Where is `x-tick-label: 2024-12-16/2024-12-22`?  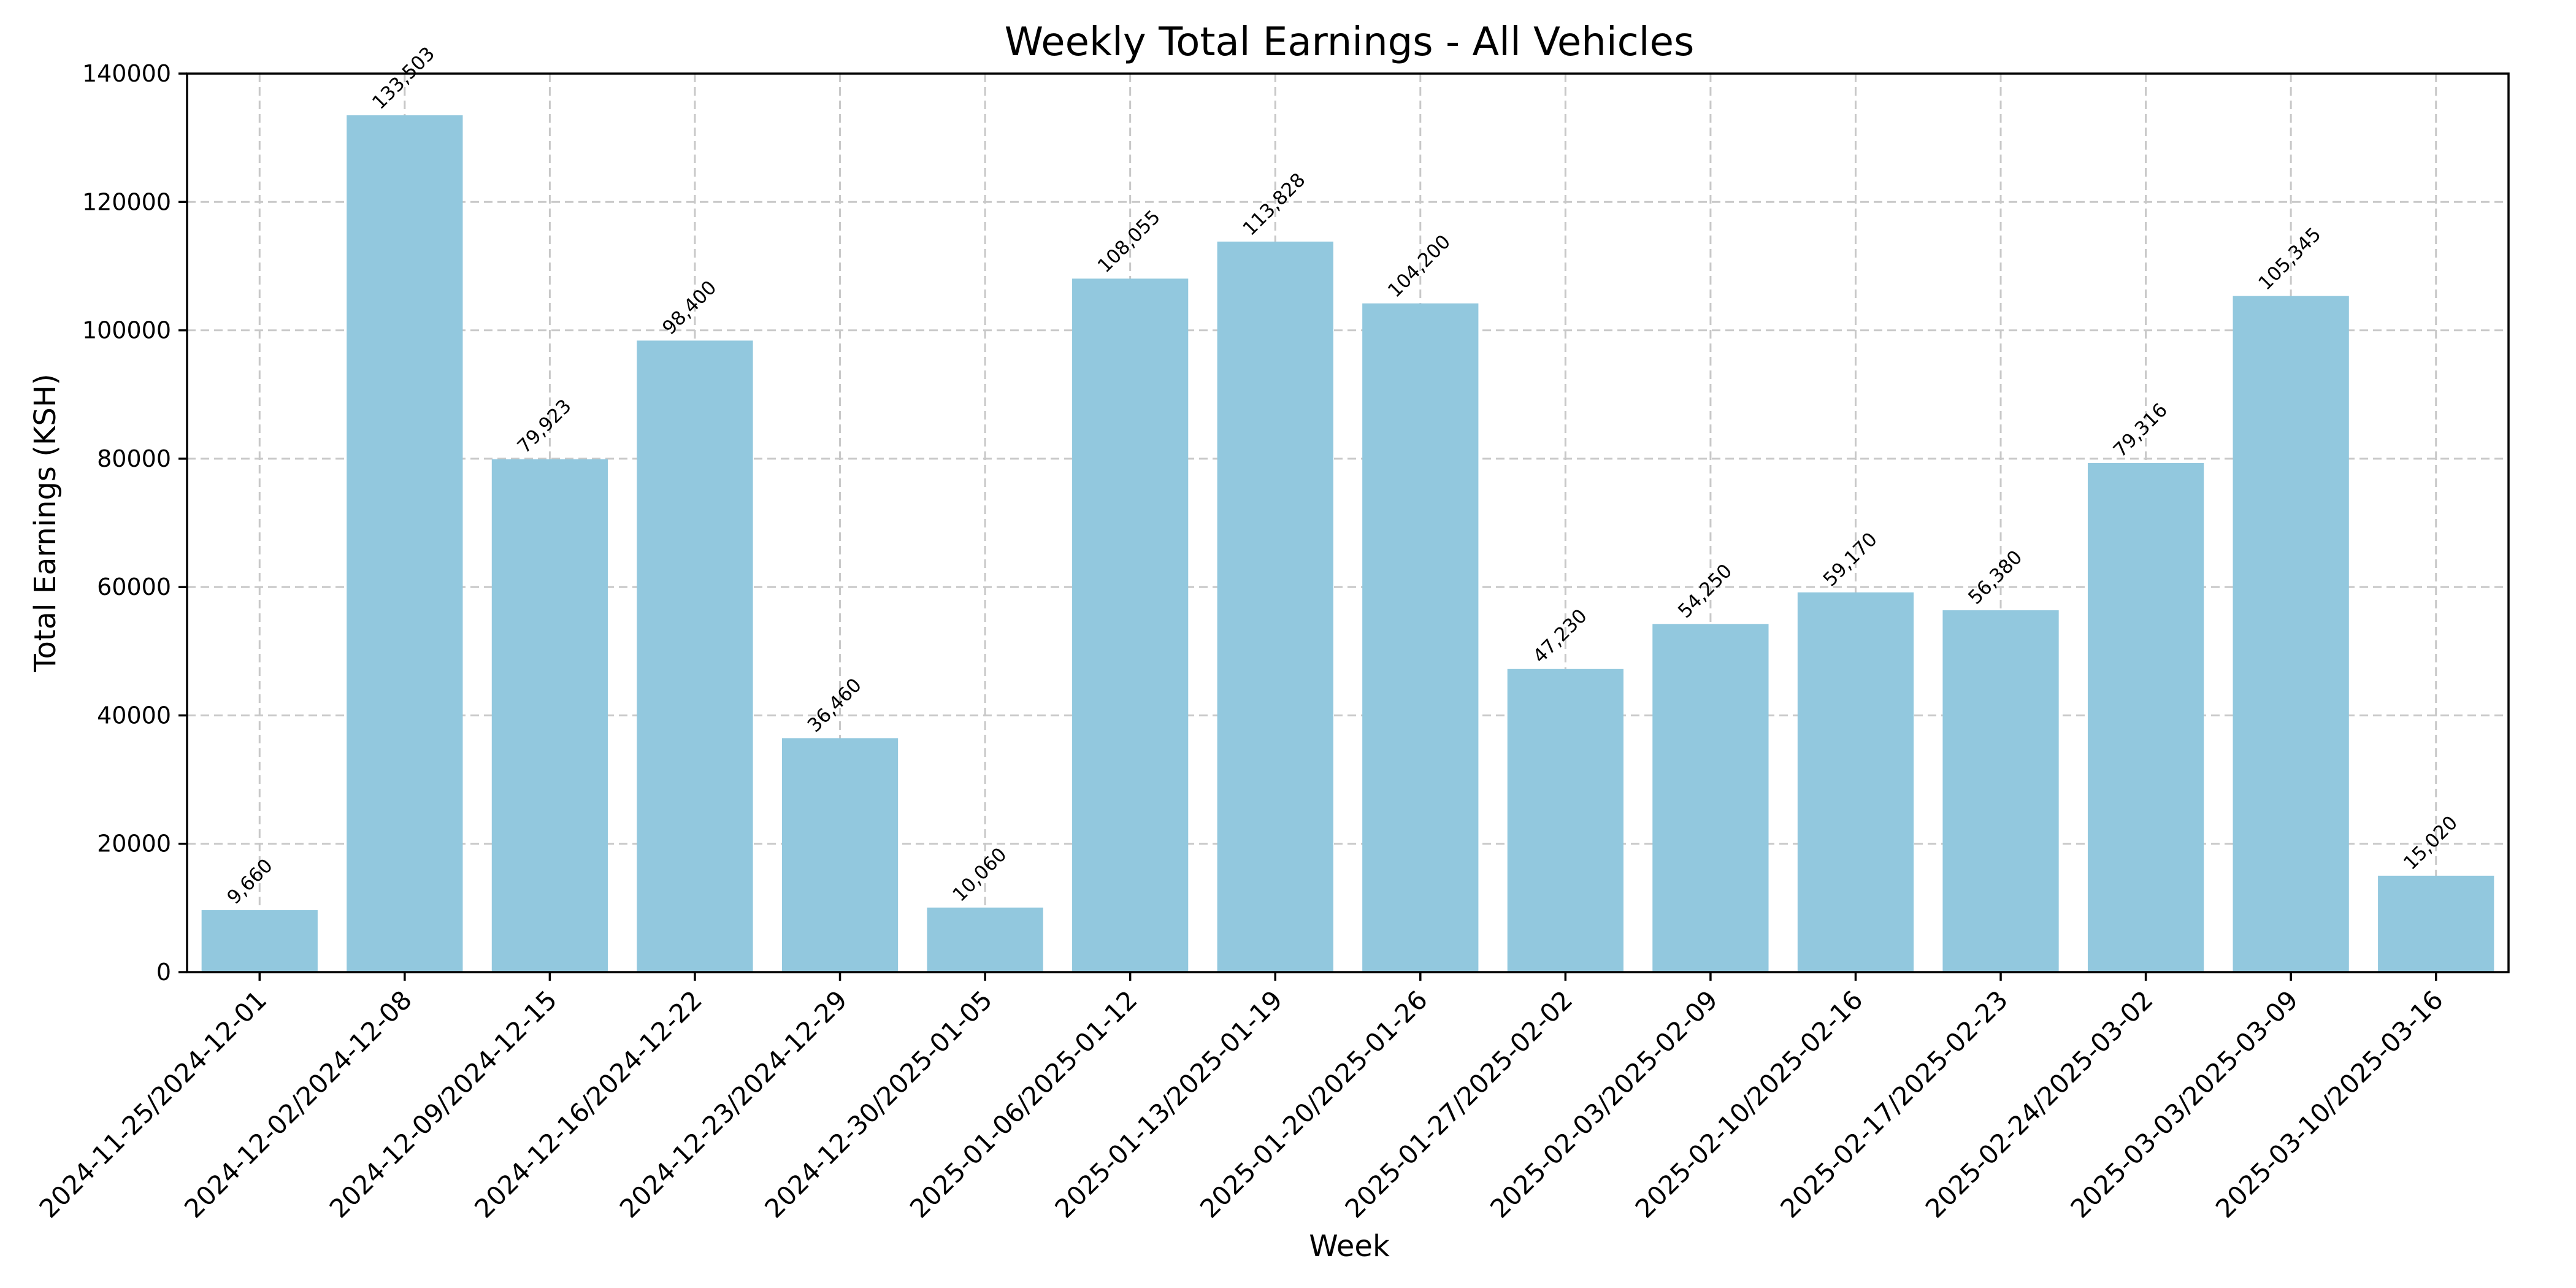
x-tick-label: 2024-12-16/2024-12-22 is located at coordinates (588, 1104).